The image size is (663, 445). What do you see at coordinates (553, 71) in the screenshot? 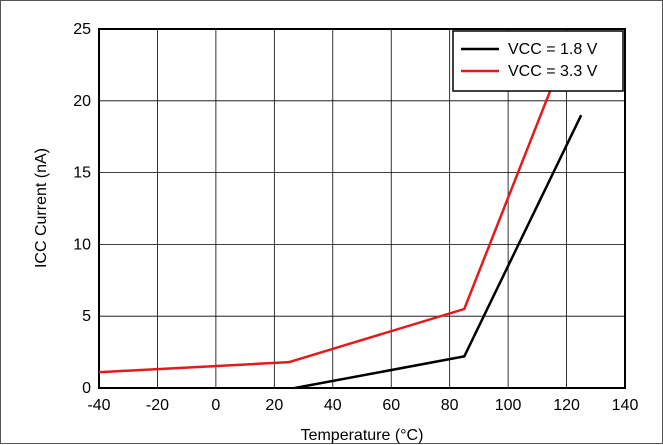
I see `legend-label-vcc-3-3: VCC = 3.3 V` at bounding box center [553, 71].